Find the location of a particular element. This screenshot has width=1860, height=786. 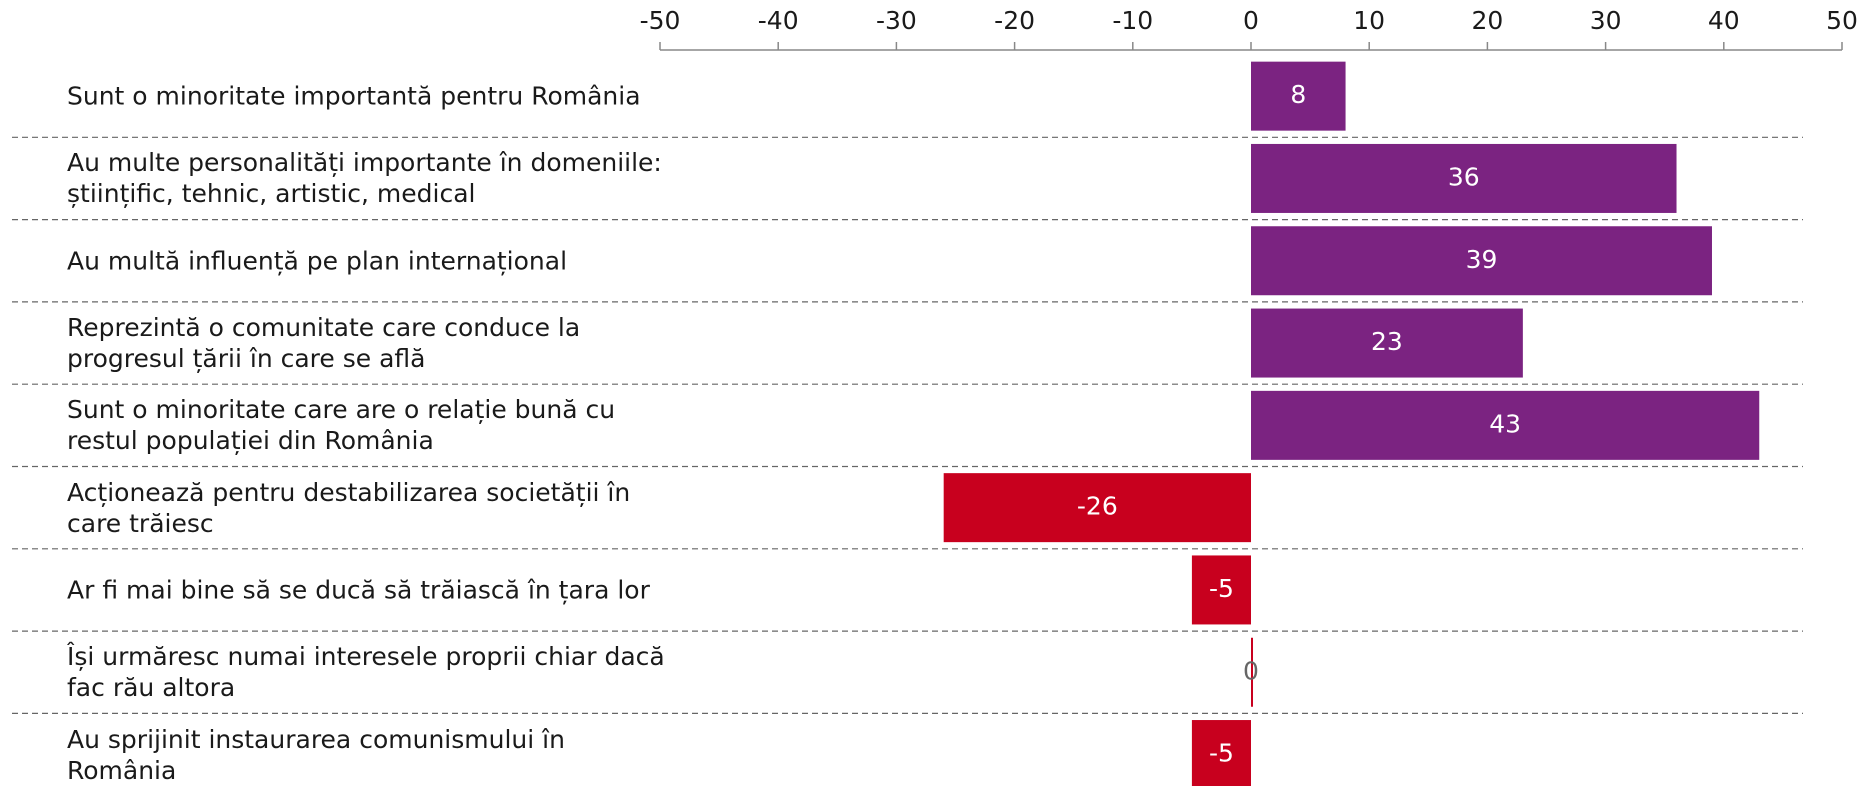

value-label: 23 is located at coordinates (1387, 341).